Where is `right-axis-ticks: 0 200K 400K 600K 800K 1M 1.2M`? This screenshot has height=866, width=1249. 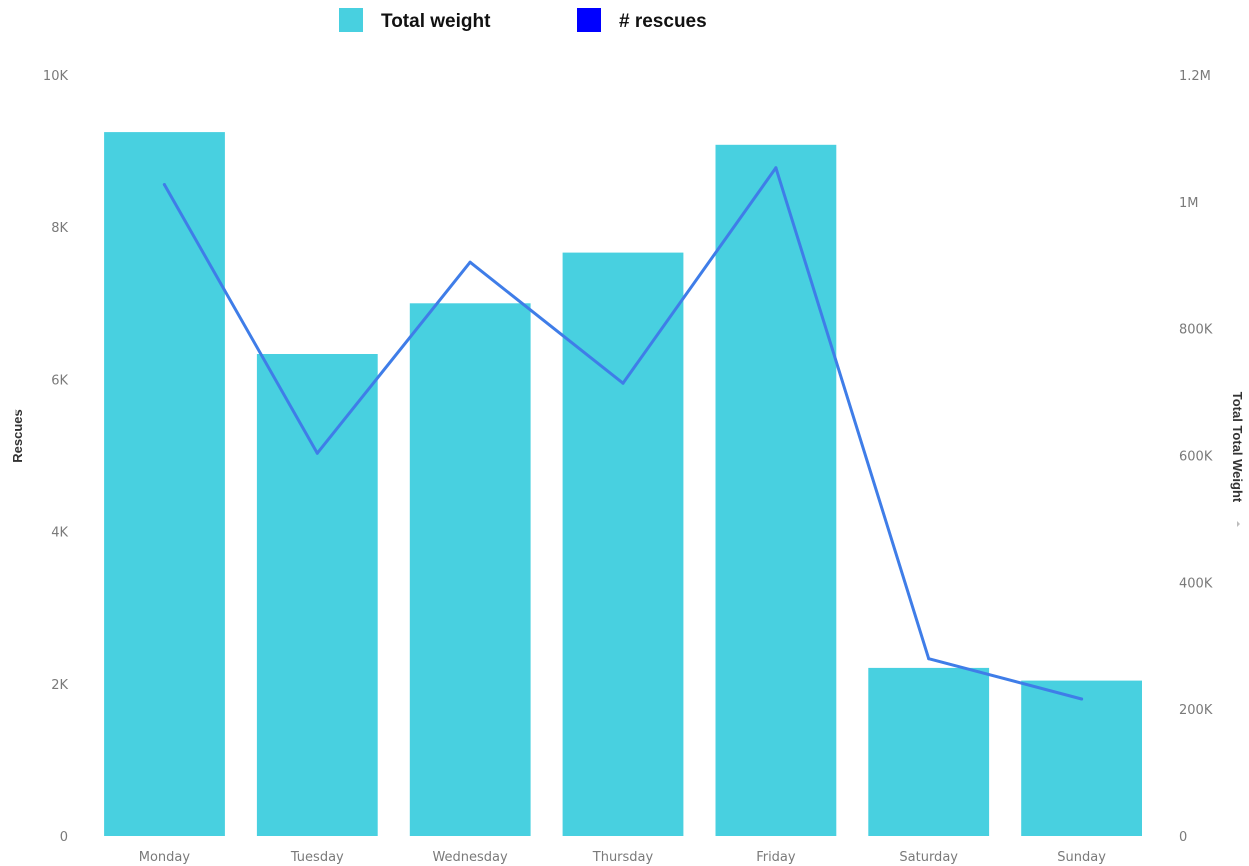
right-axis-ticks: 0 200K 400K 600K 800K 1M 1.2M is located at coordinates (1196, 457).